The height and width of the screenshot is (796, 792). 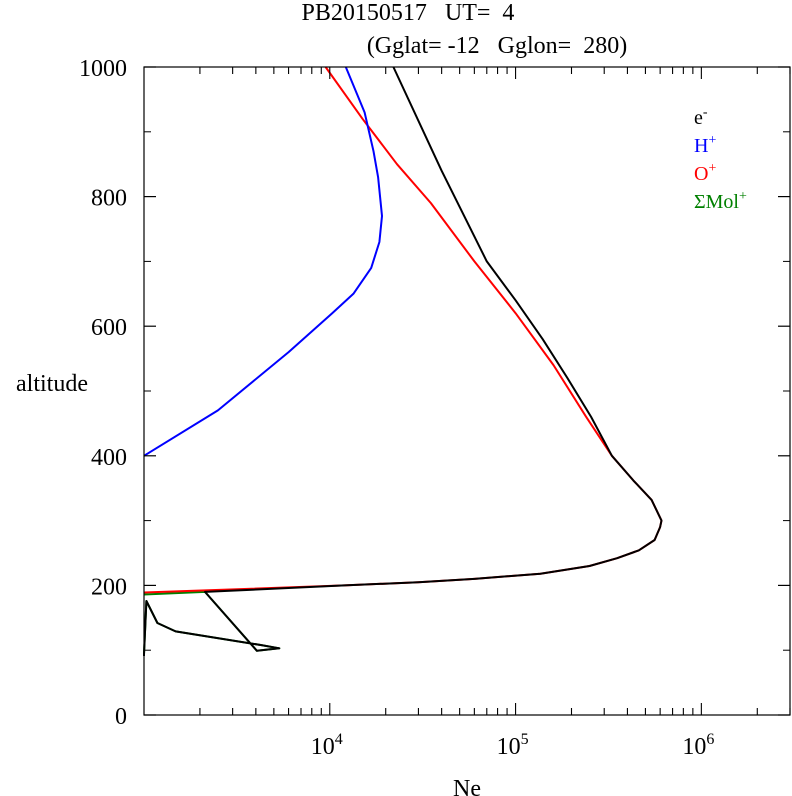 What do you see at coordinates (103, 69) in the screenshot?
I see `y-tick-label: 1000` at bounding box center [103, 69].